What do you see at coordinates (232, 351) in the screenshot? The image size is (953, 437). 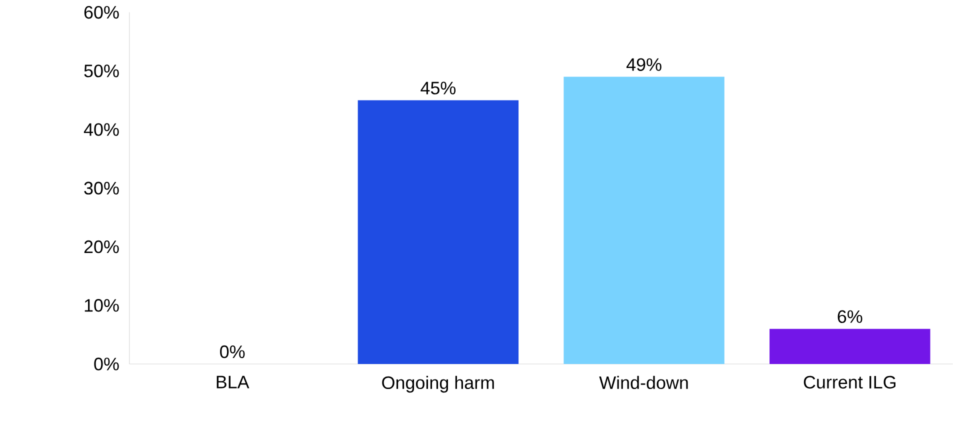 I see `data-label: 0%` at bounding box center [232, 351].